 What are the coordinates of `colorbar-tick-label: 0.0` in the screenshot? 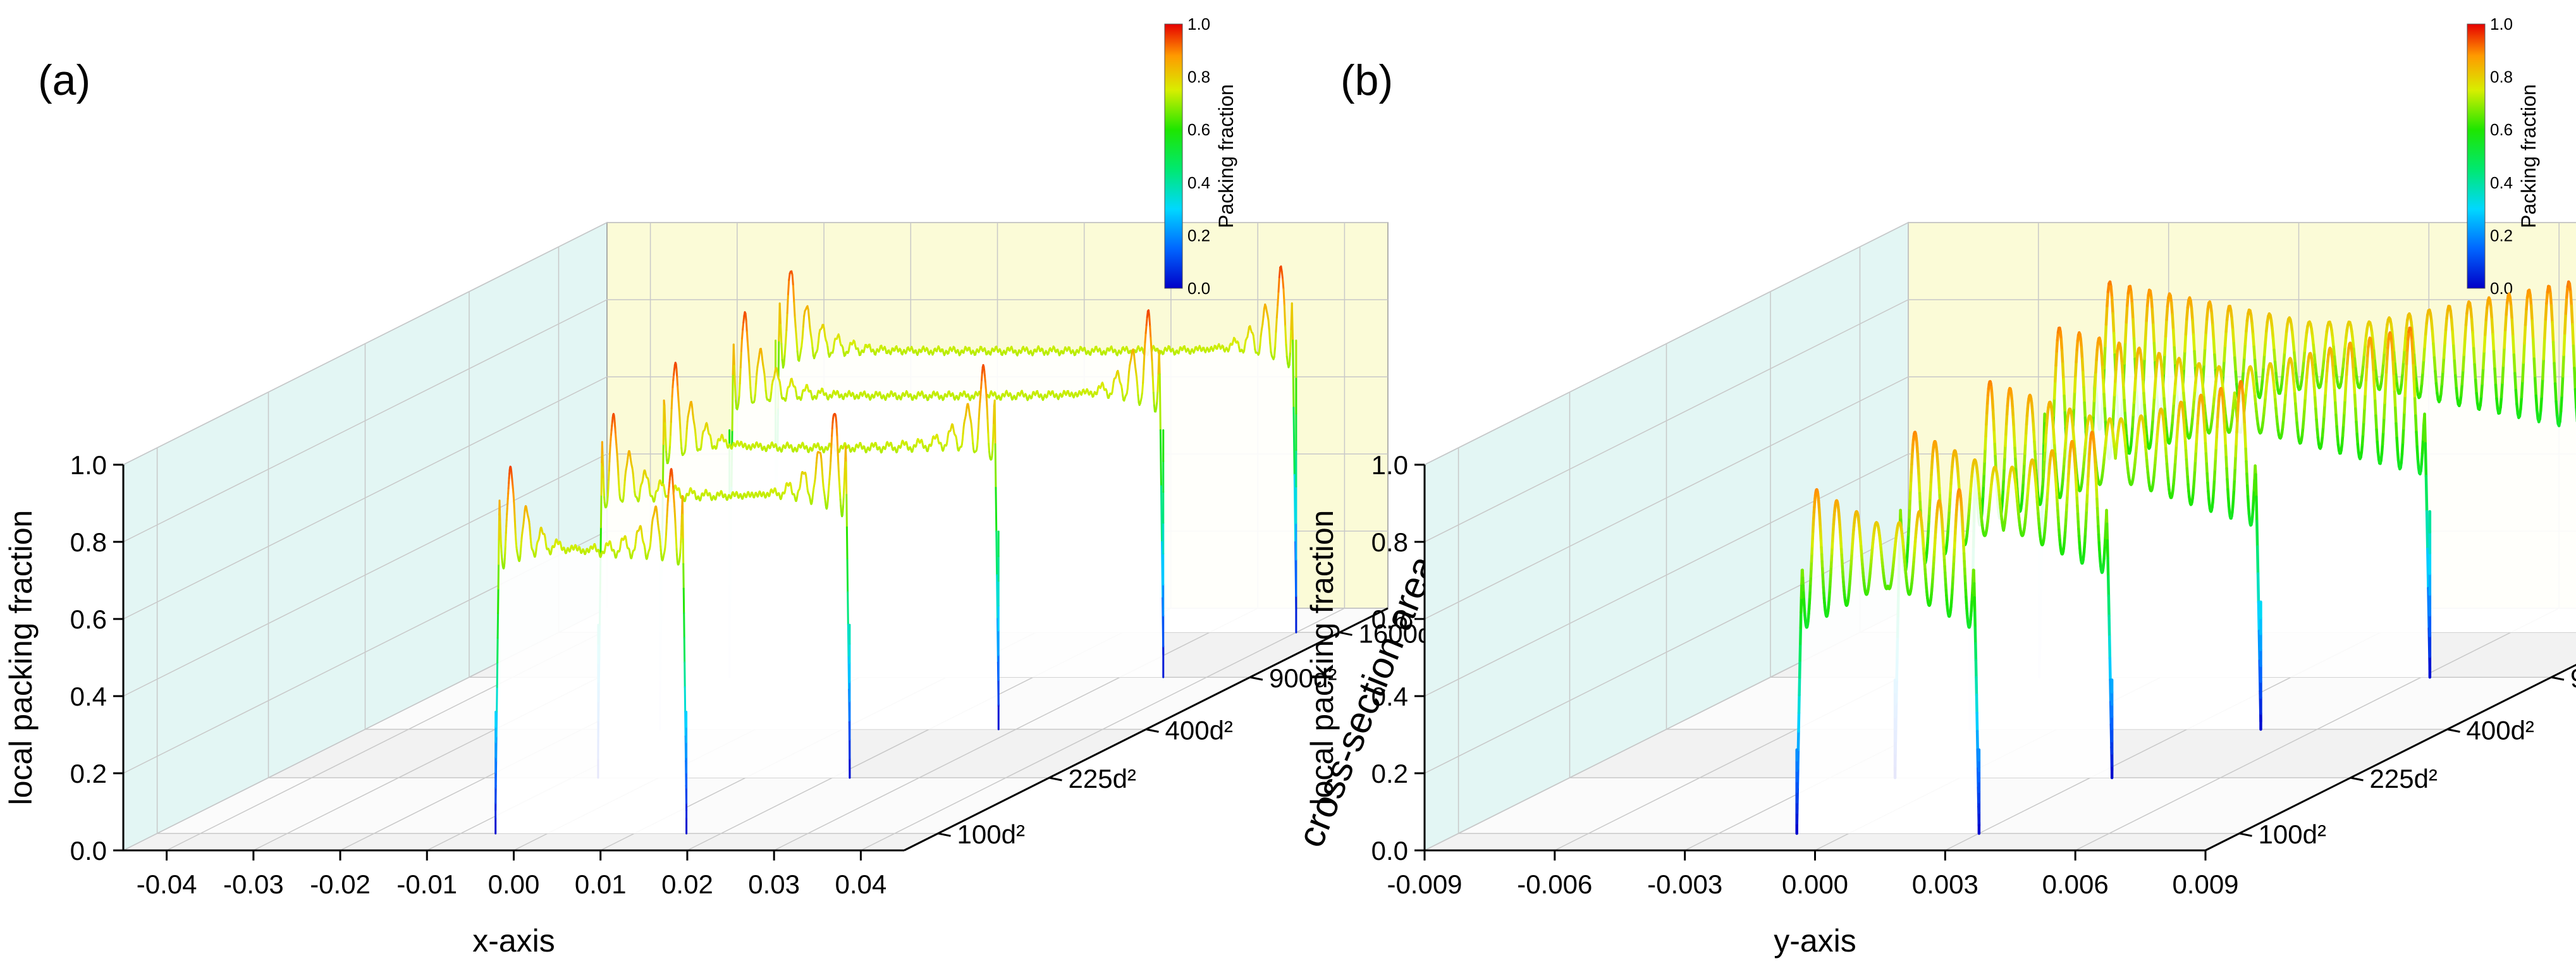 It's located at (1198, 288).